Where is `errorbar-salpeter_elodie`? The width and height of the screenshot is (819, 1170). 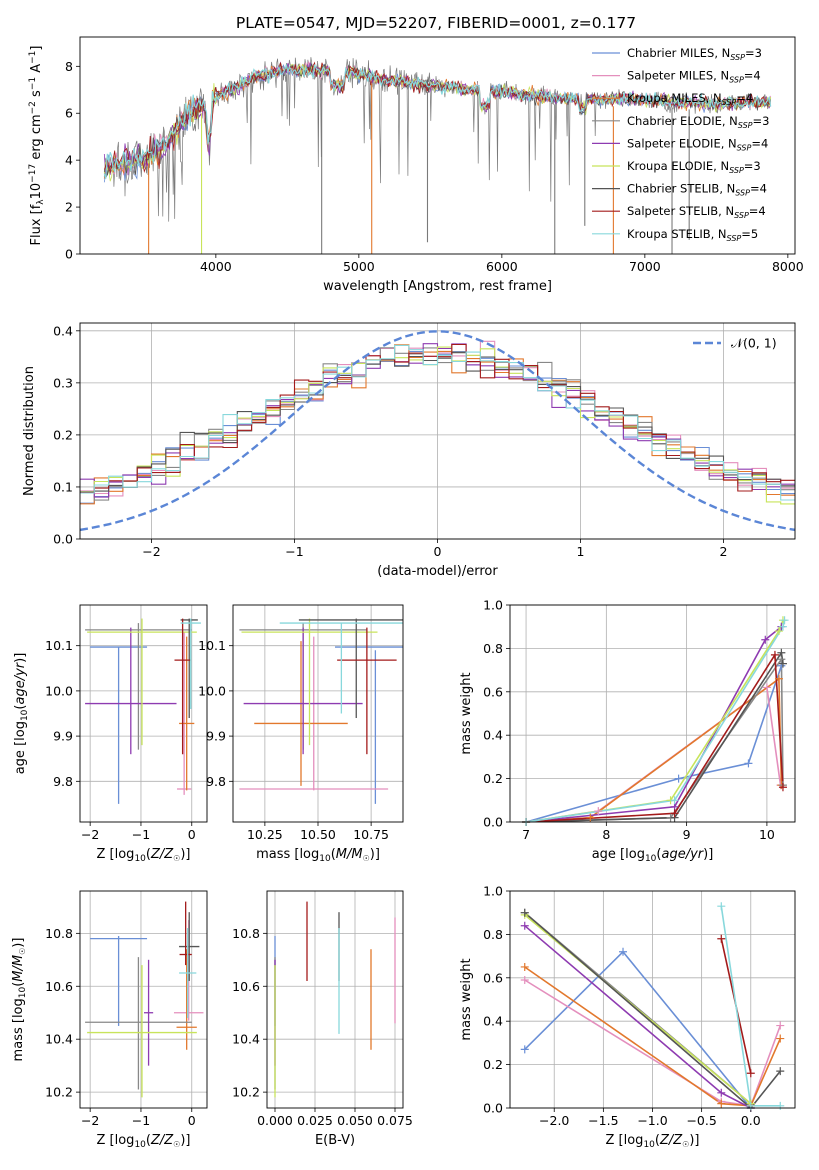 errorbar-salpeter_elodie is located at coordinates (131, 691).